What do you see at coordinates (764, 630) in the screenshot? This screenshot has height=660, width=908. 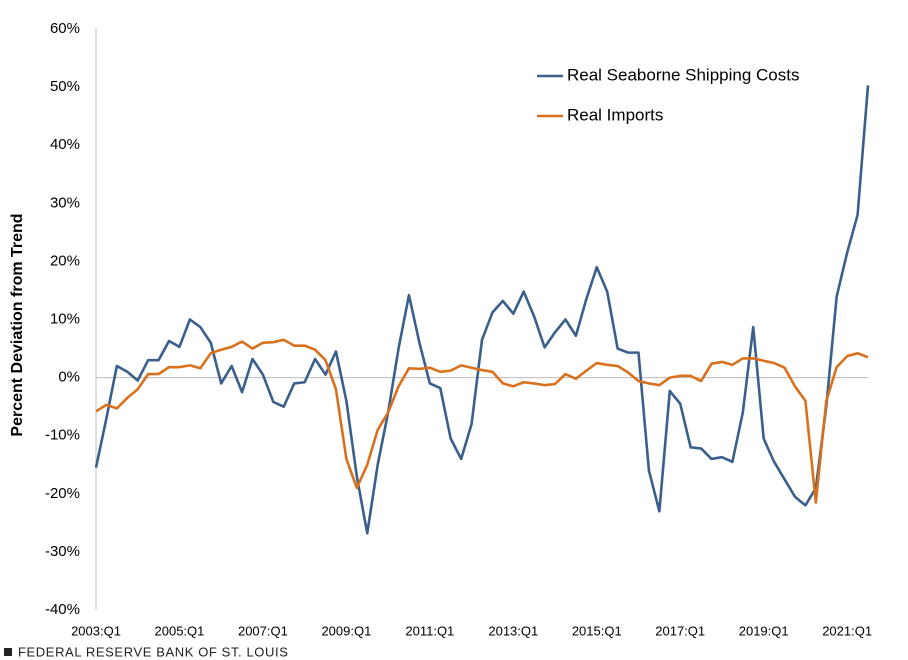 I see `x-tick-label: 2019:Q1` at bounding box center [764, 630].